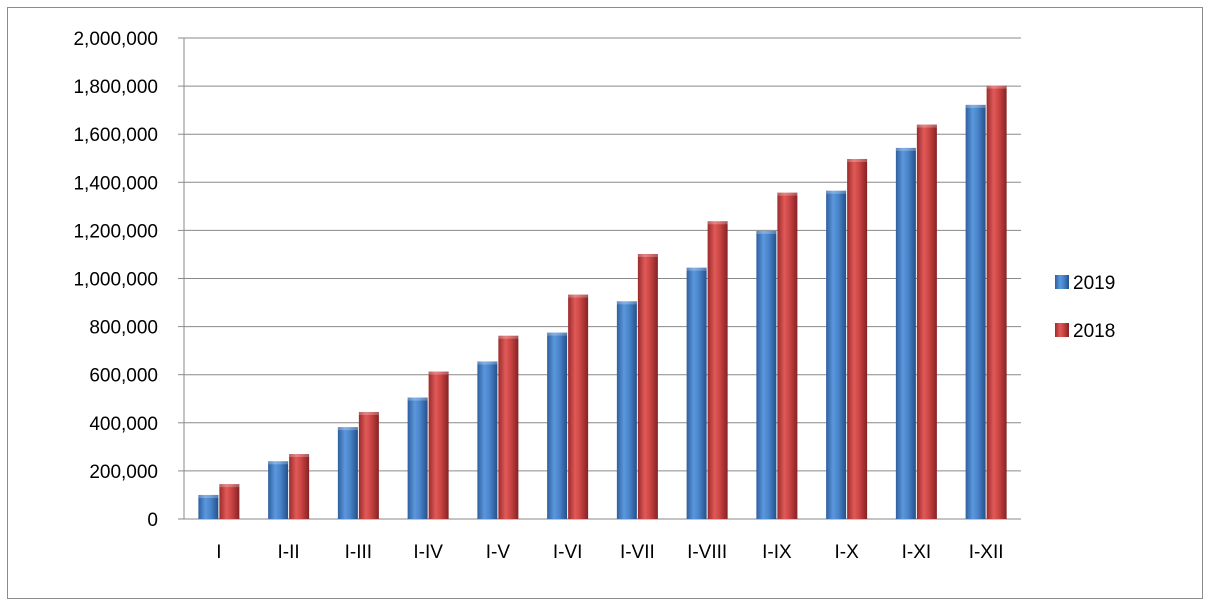  I want to click on x-tick-label: I-VI, so click(568, 552).